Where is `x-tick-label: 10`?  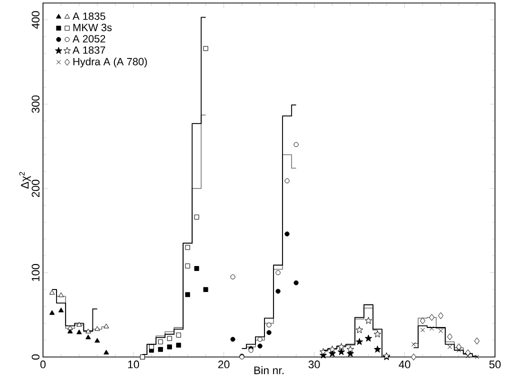
x-tick-label: 10 is located at coordinates (134, 364).